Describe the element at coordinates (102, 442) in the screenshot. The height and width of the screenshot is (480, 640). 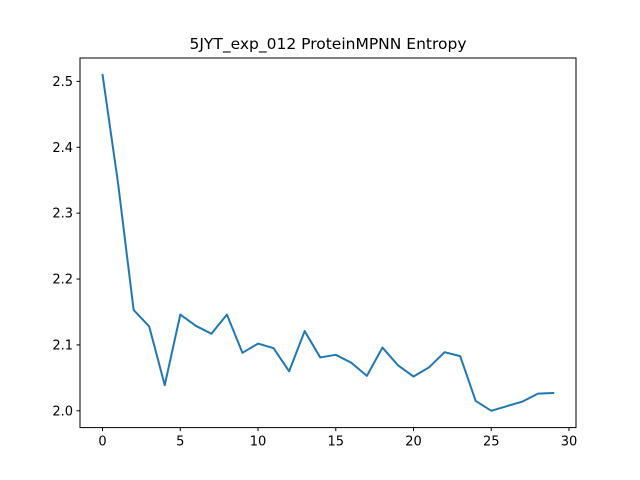
I see `x-tick-label: 0` at that location.